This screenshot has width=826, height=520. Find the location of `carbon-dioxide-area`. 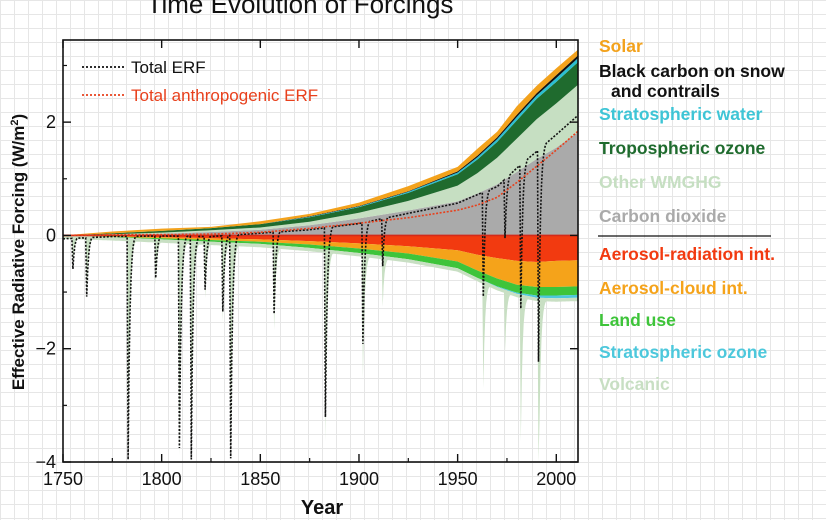

carbon-dioxide-area is located at coordinates (320, 184).